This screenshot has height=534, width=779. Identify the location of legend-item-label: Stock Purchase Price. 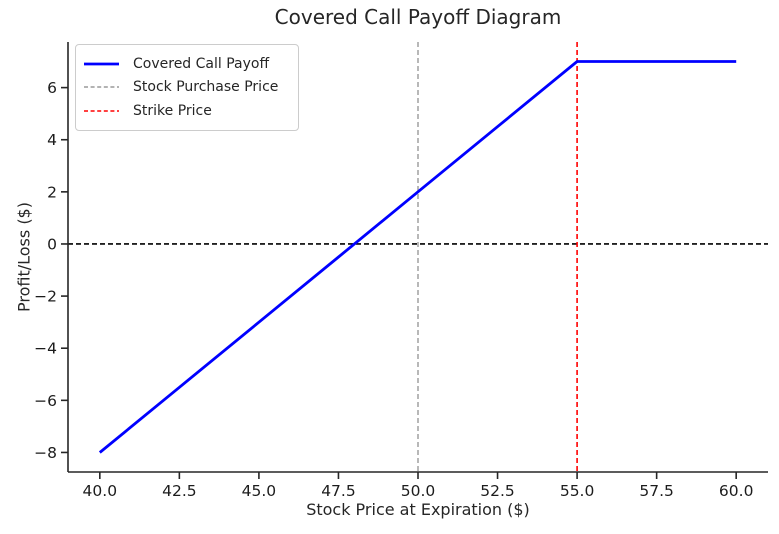
(206, 87).